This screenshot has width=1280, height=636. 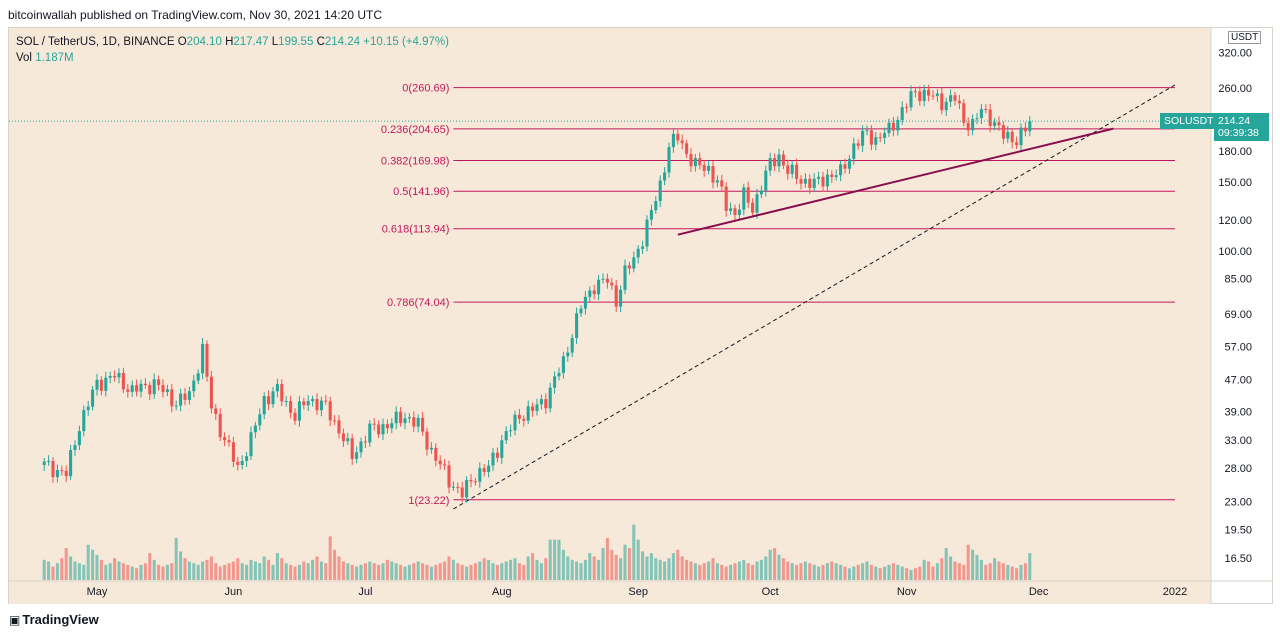 What do you see at coordinates (415, 162) in the screenshot?
I see `fib-level-label: 0.382(169.98)` at bounding box center [415, 162].